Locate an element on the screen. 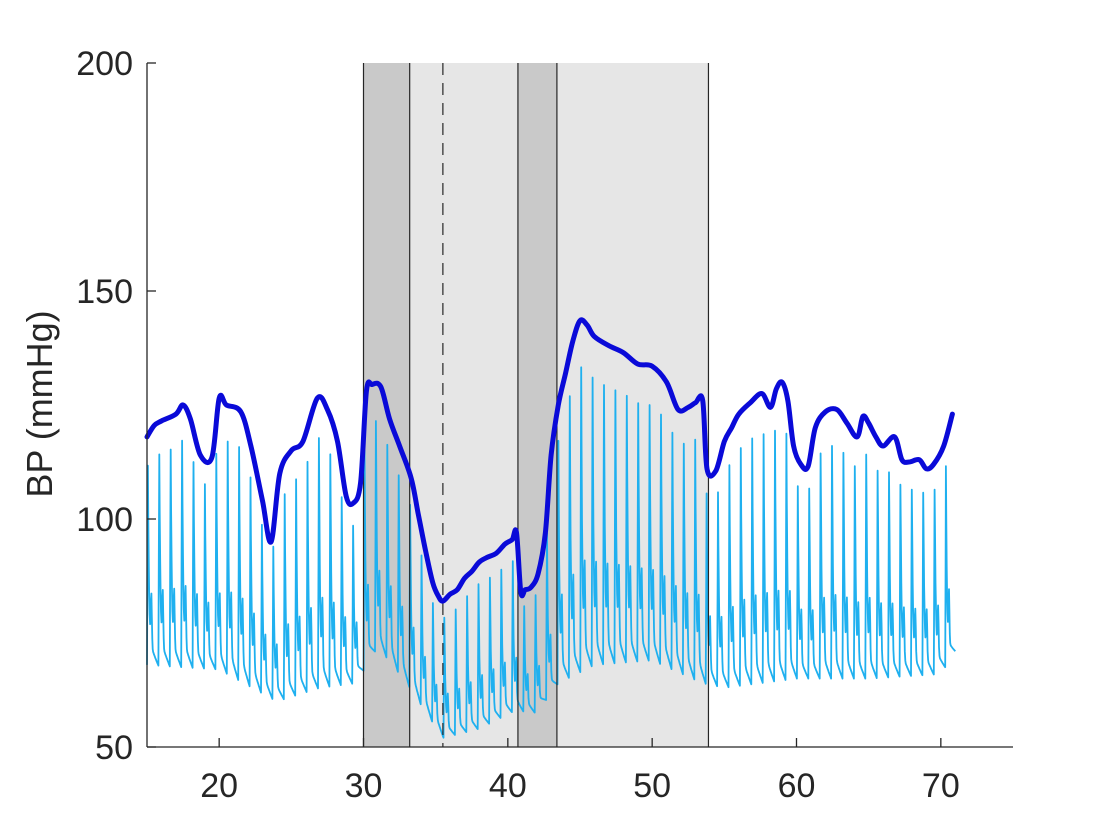  y-tick-label: 100 is located at coordinates (104, 520).